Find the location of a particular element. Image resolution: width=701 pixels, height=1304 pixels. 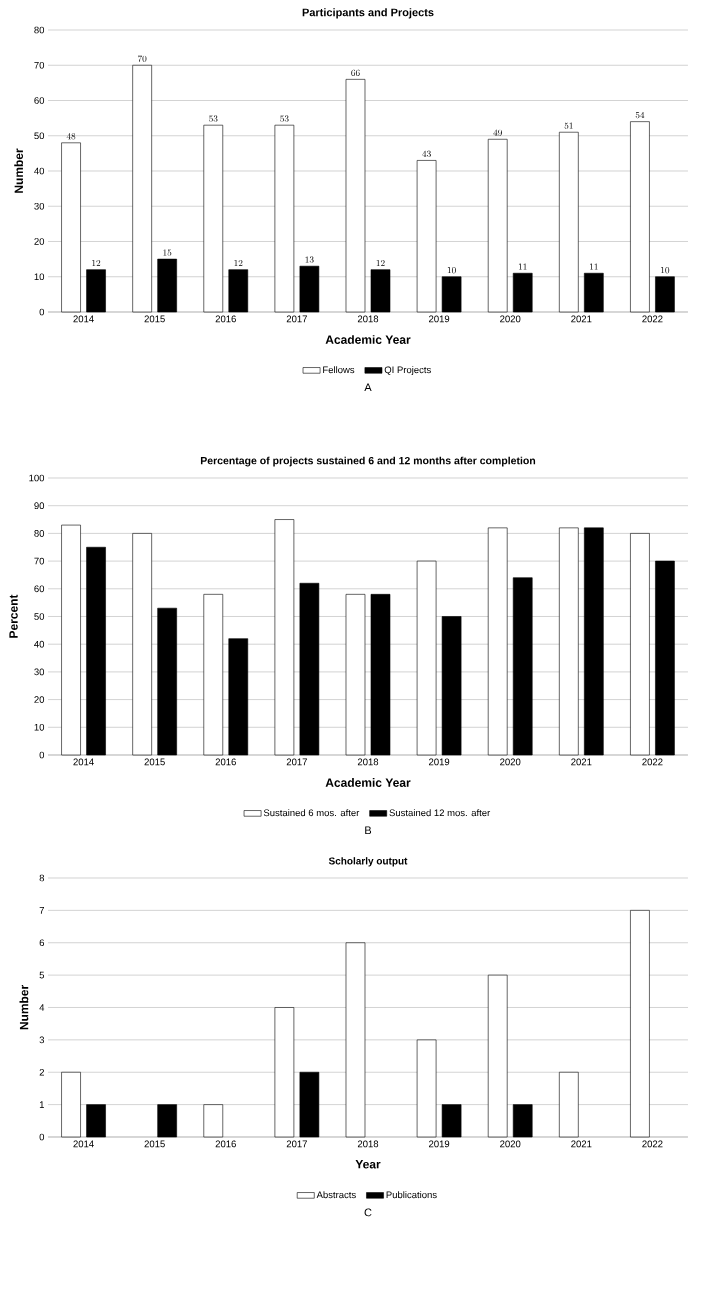

x-tick-label: 2015 is located at coordinates (154, 1144).